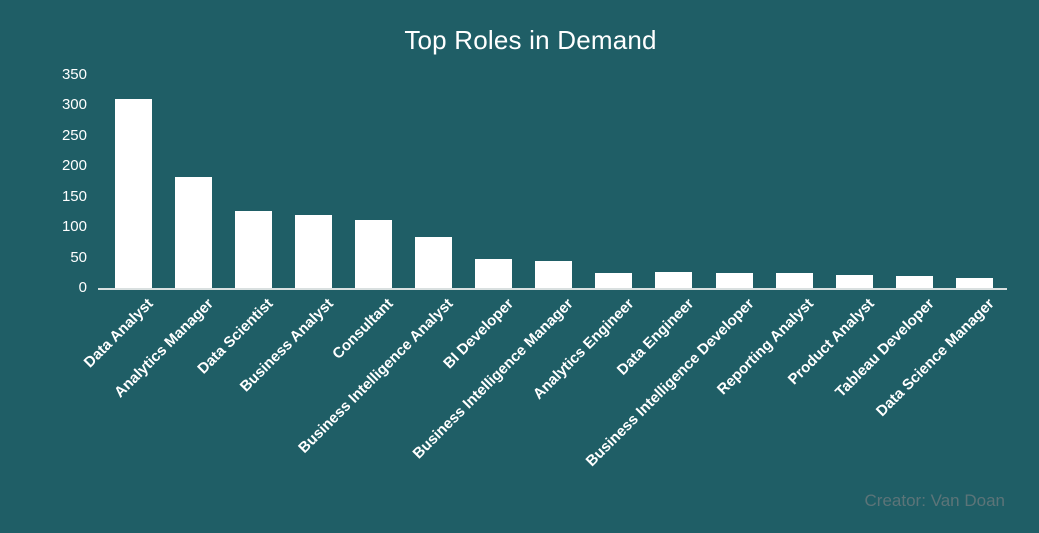 The image size is (1039, 533). What do you see at coordinates (74, 74) in the screenshot?
I see `y-axis-tick-label: 350` at bounding box center [74, 74].